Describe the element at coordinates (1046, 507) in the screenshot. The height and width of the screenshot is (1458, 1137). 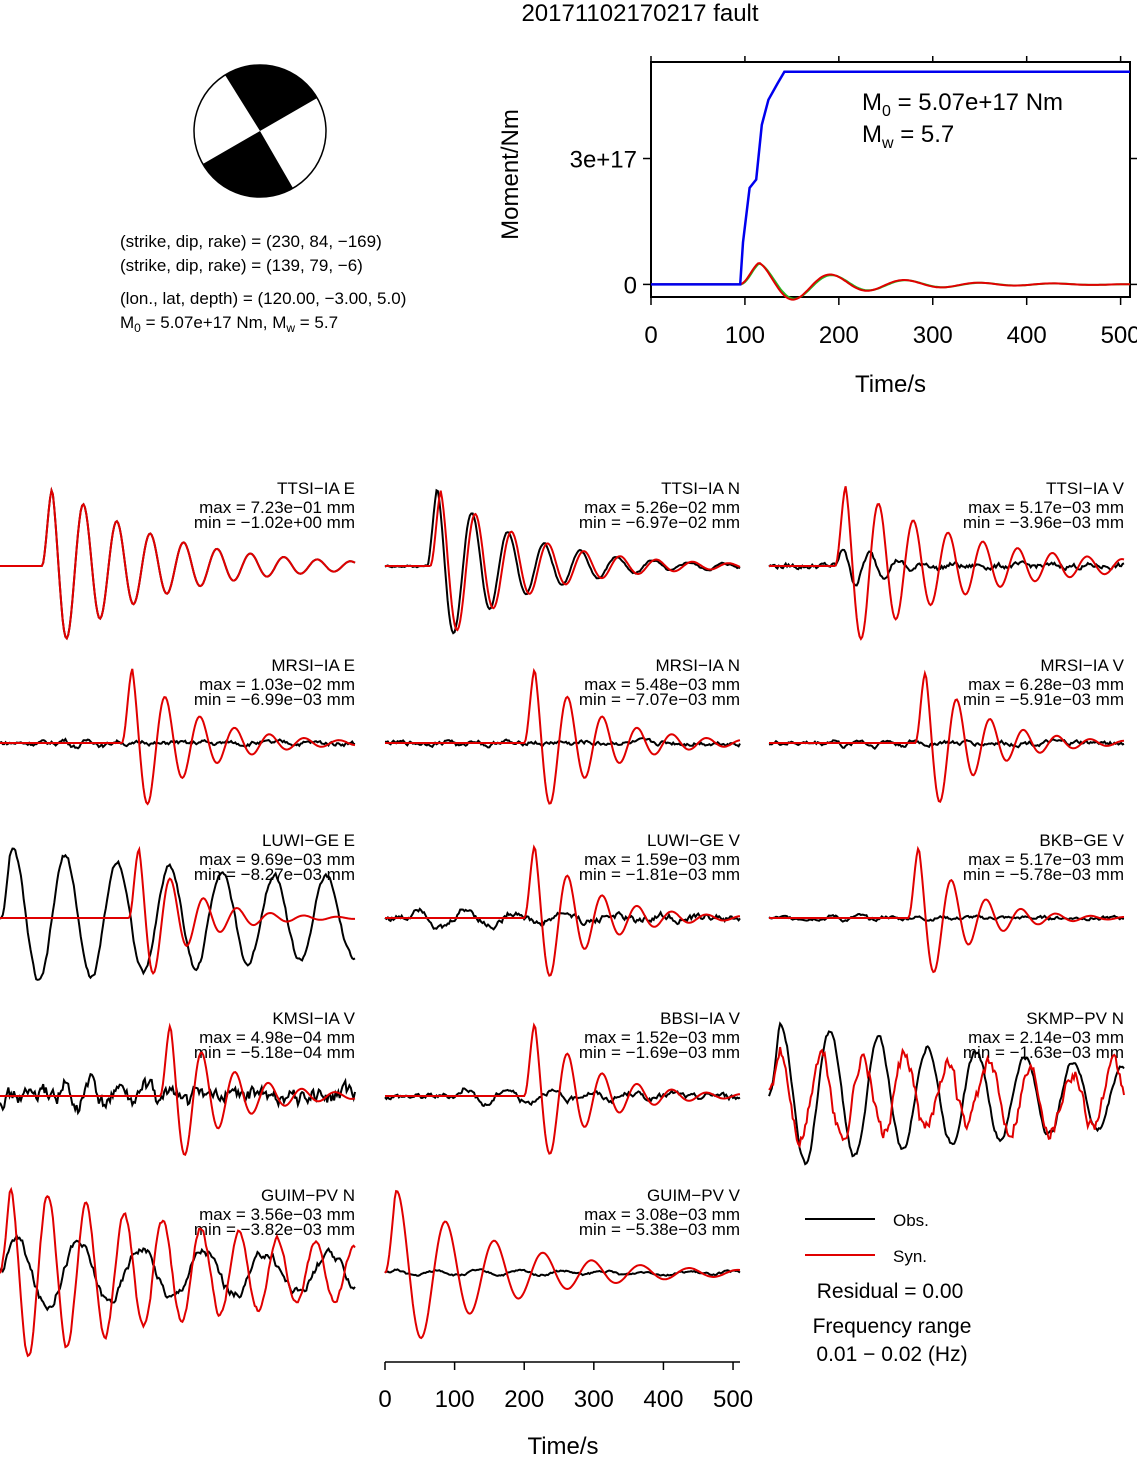
I see `panel-2-max: max = 5.17e−03 mm` at that location.